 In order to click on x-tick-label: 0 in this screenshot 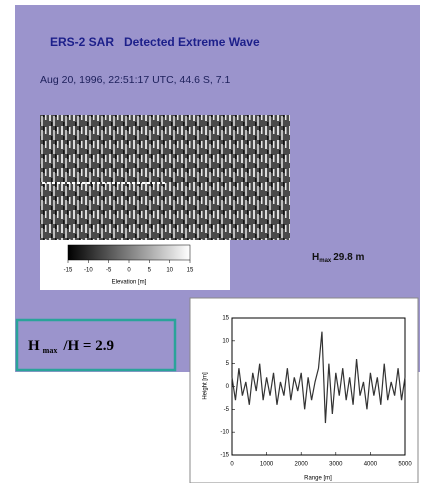, I will do `click(232, 465)`.